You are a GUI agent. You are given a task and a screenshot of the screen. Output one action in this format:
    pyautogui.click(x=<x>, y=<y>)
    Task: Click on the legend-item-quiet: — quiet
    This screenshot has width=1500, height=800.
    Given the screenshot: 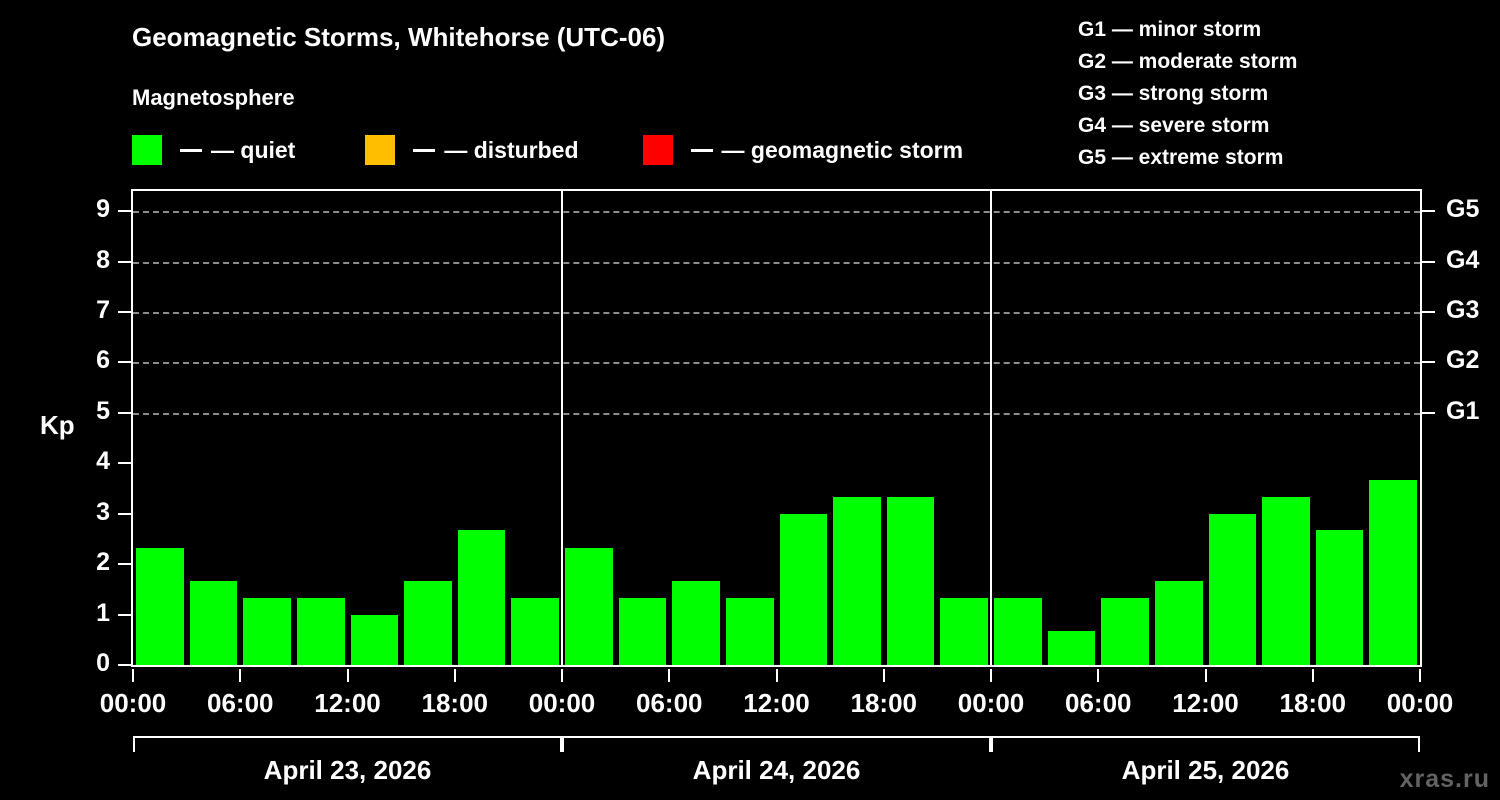 What is the action you would take?
    pyautogui.click(x=213, y=150)
    